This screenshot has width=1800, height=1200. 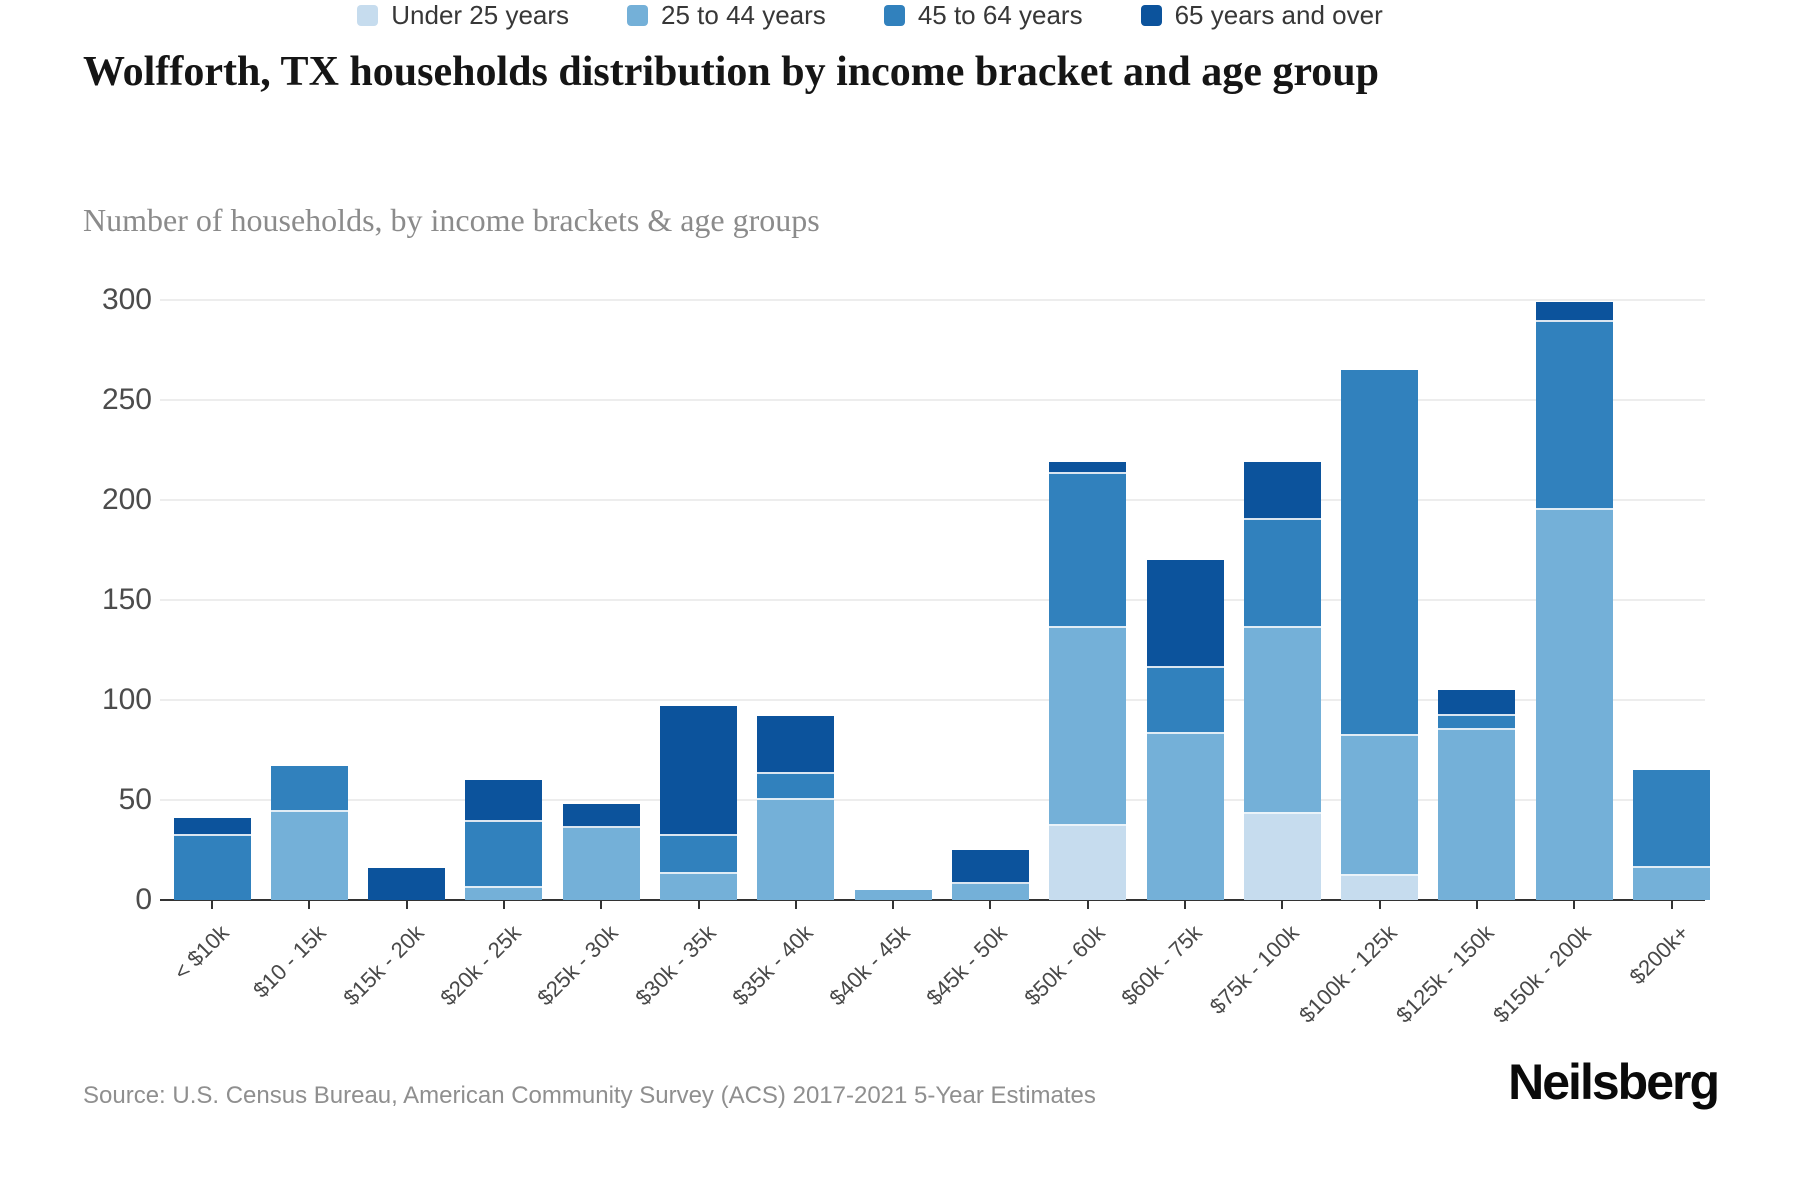 I want to click on x-axis-tick-label: $40k - 45k, so click(x=869, y=965).